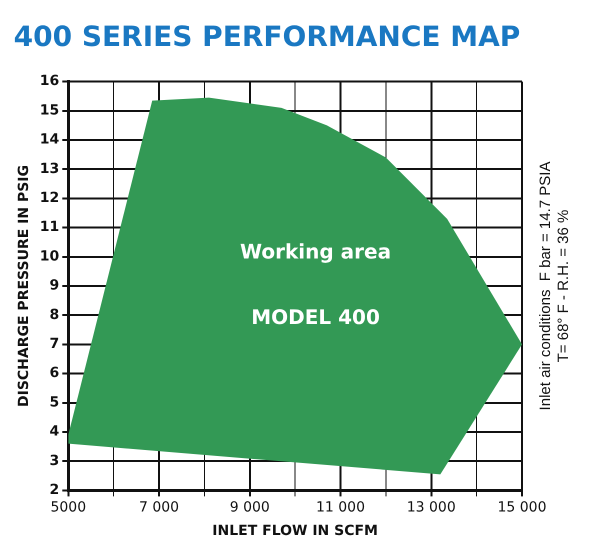  Describe the element at coordinates (522, 507) in the screenshot. I see `x-tick-label: 15 000` at that location.